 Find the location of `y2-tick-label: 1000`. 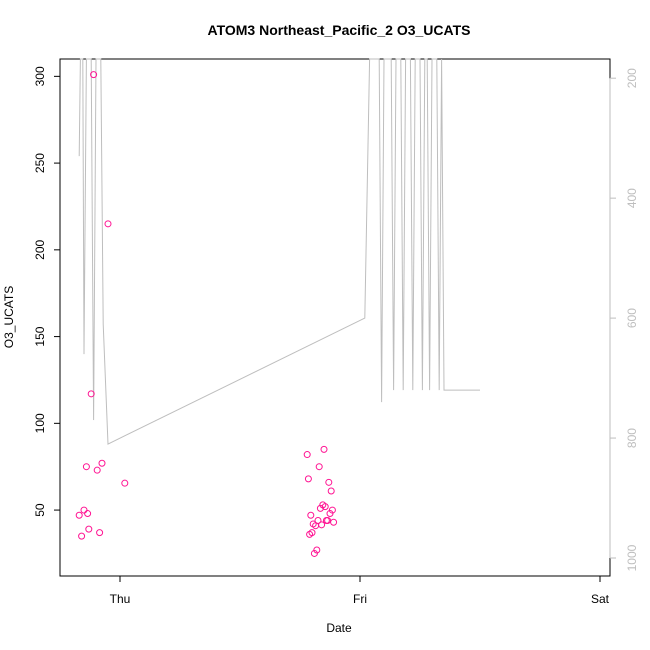

y2-tick-label: 1000 is located at coordinates (632, 557).